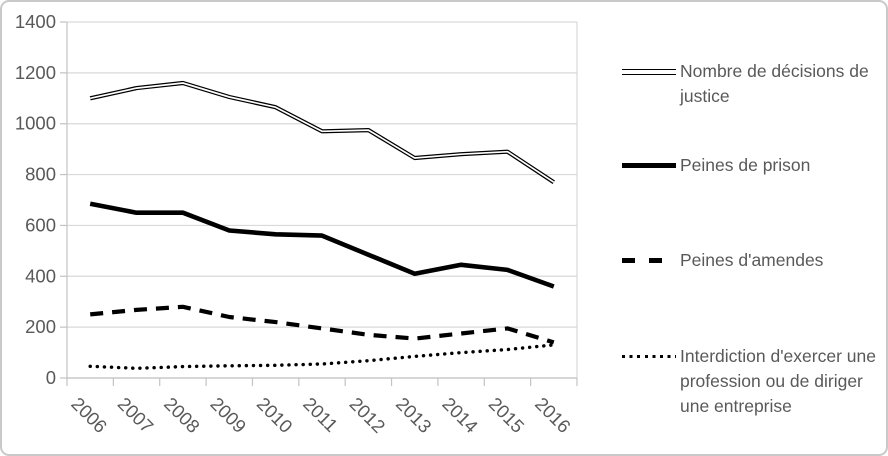 The height and width of the screenshot is (456, 888). Describe the element at coordinates (40, 275) in the screenshot. I see `y-tick-label: 400` at that location.